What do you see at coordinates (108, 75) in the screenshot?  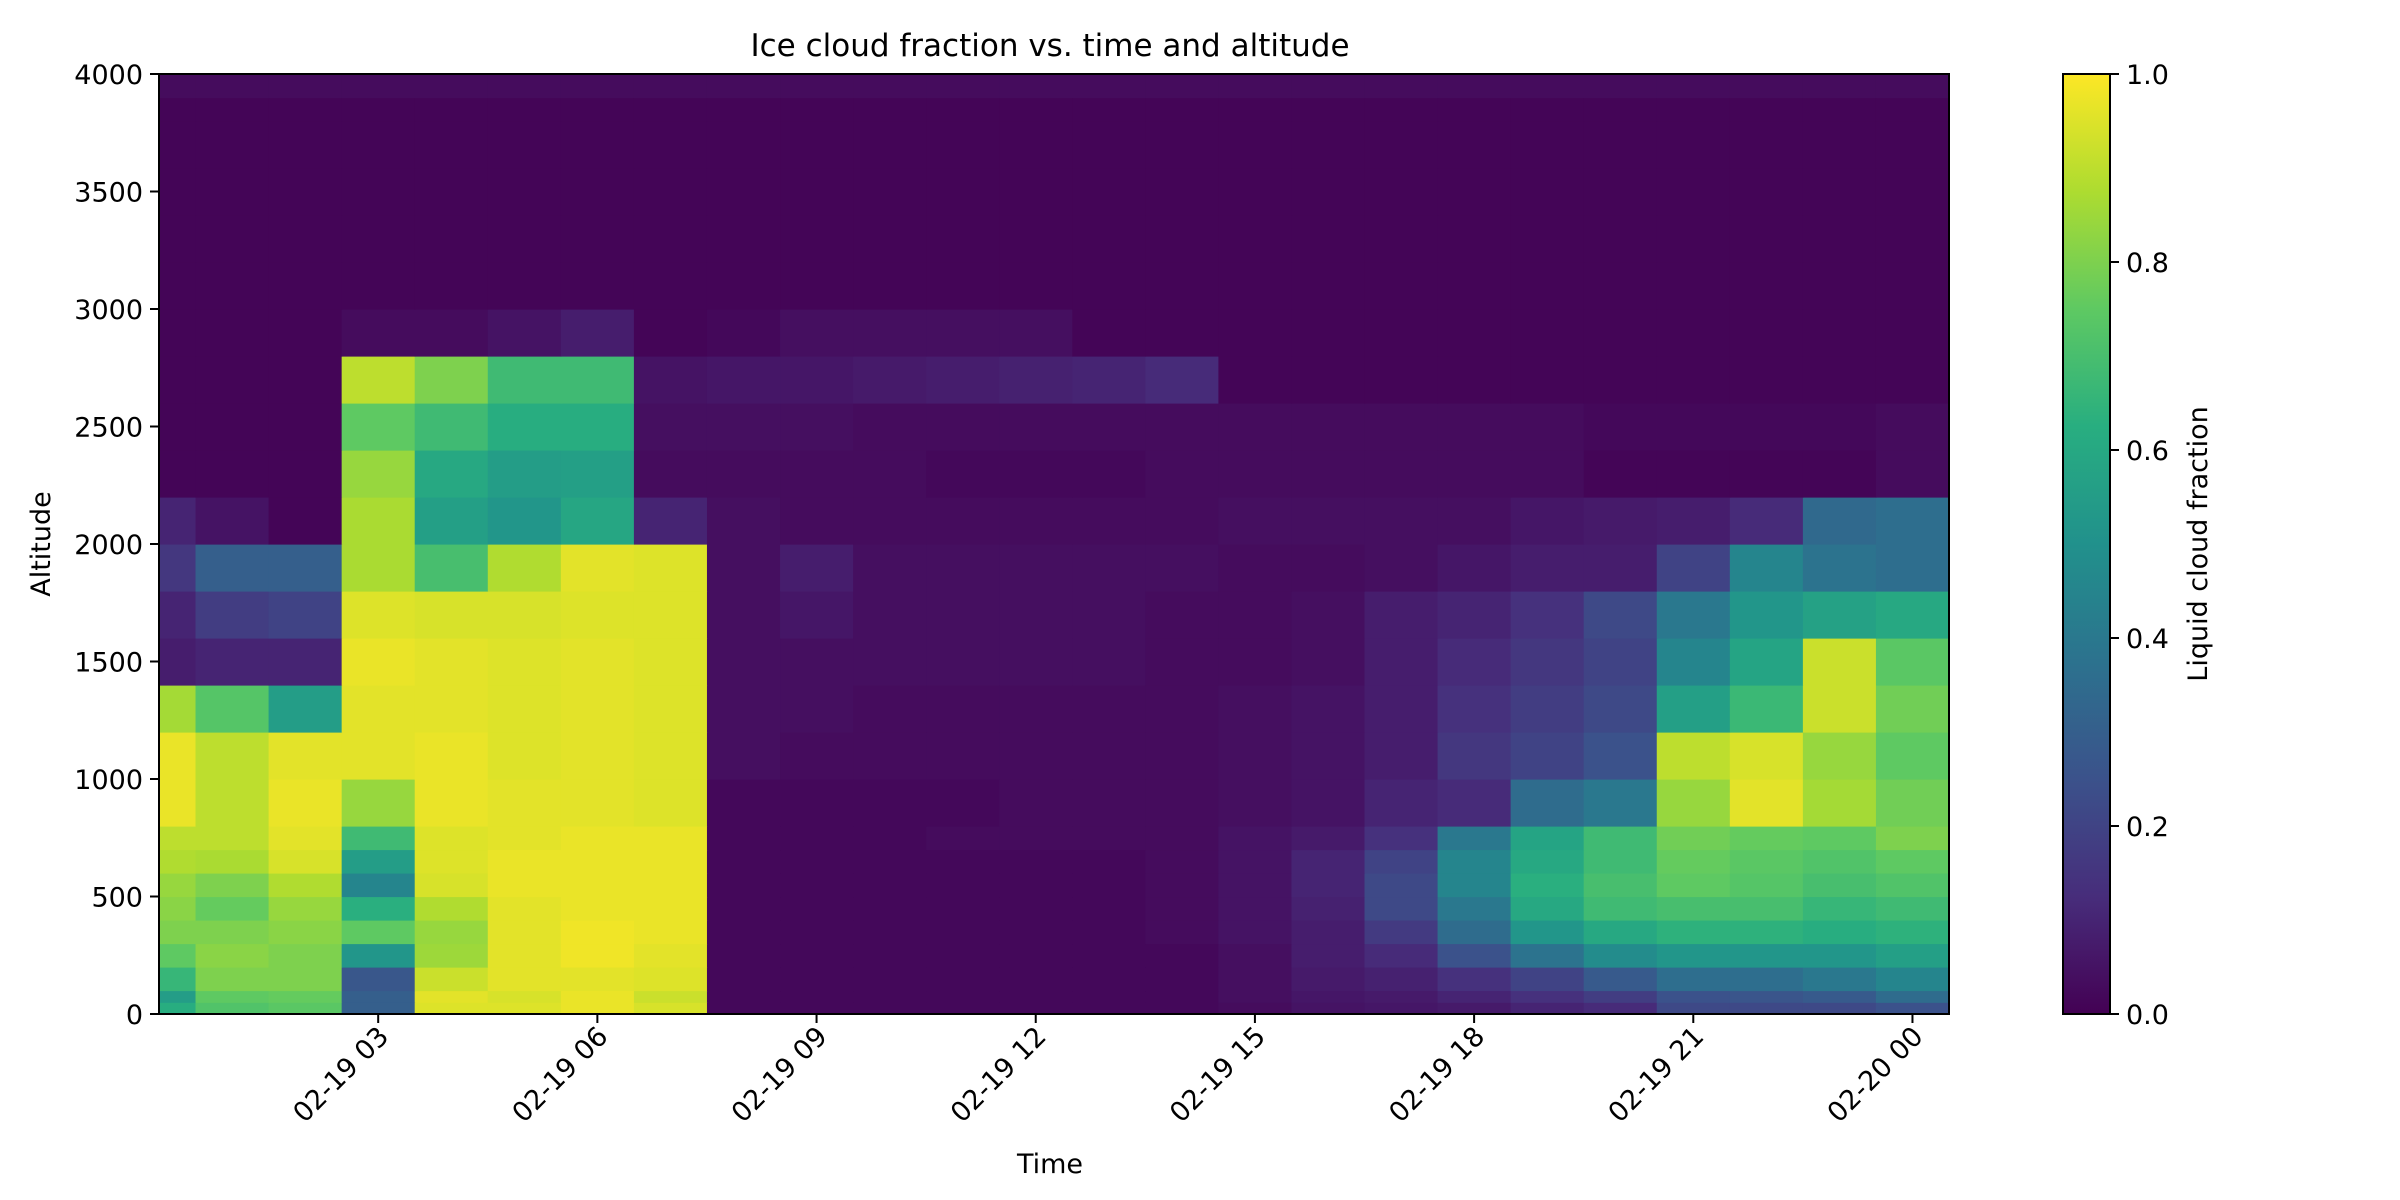 I see `y-tick-label: 4000` at bounding box center [108, 75].